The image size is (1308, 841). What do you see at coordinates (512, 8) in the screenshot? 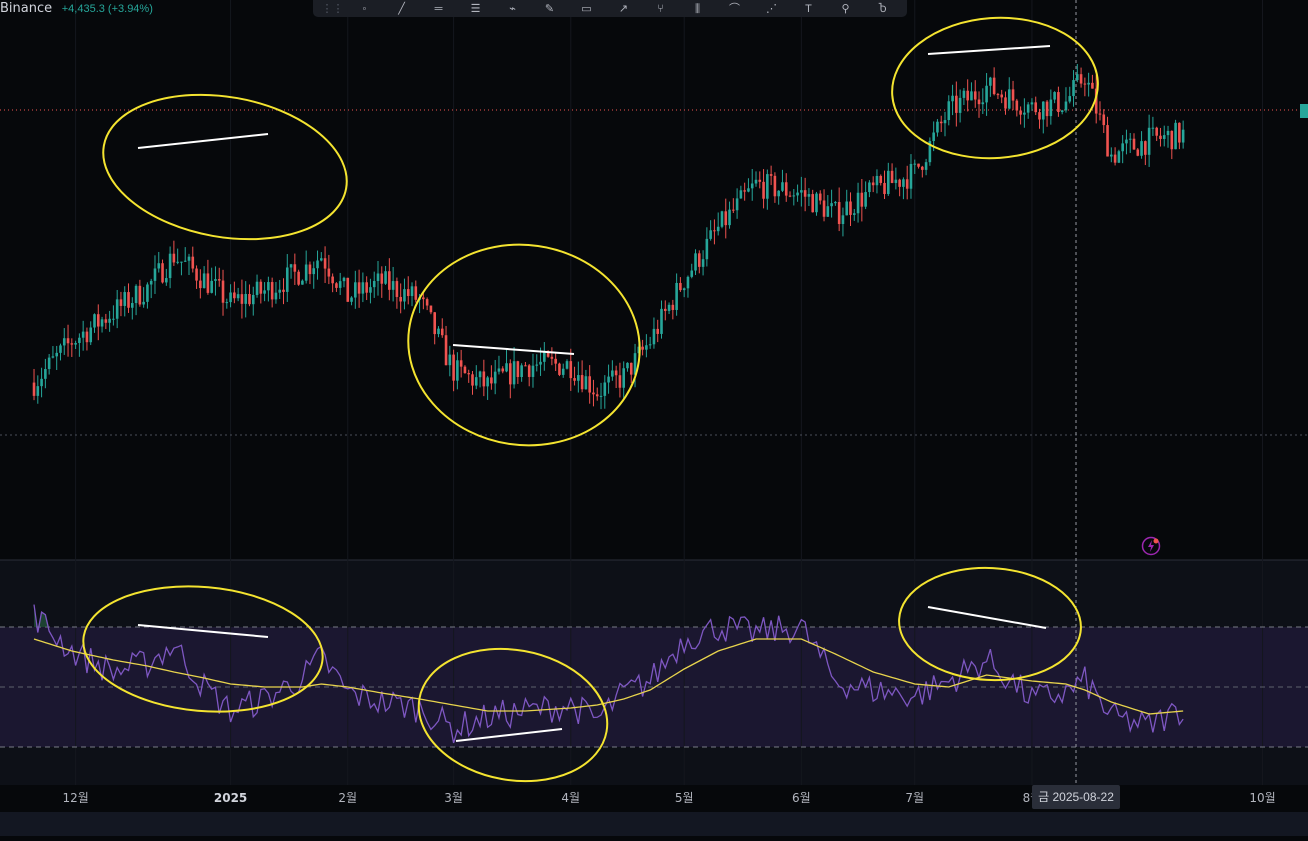
I see `fib-tool-icon: ⌁` at bounding box center [512, 8].